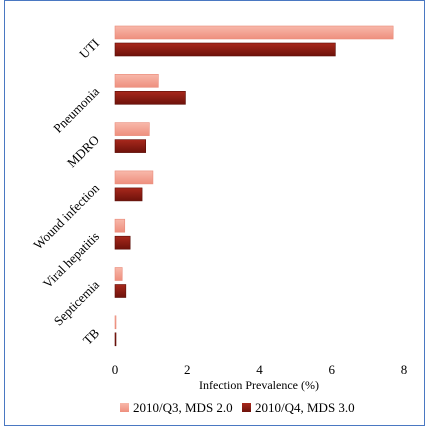 This screenshot has width=429, height=431. Describe the element at coordinates (187, 369) in the screenshot. I see `x-tick-label-2: 2` at that location.